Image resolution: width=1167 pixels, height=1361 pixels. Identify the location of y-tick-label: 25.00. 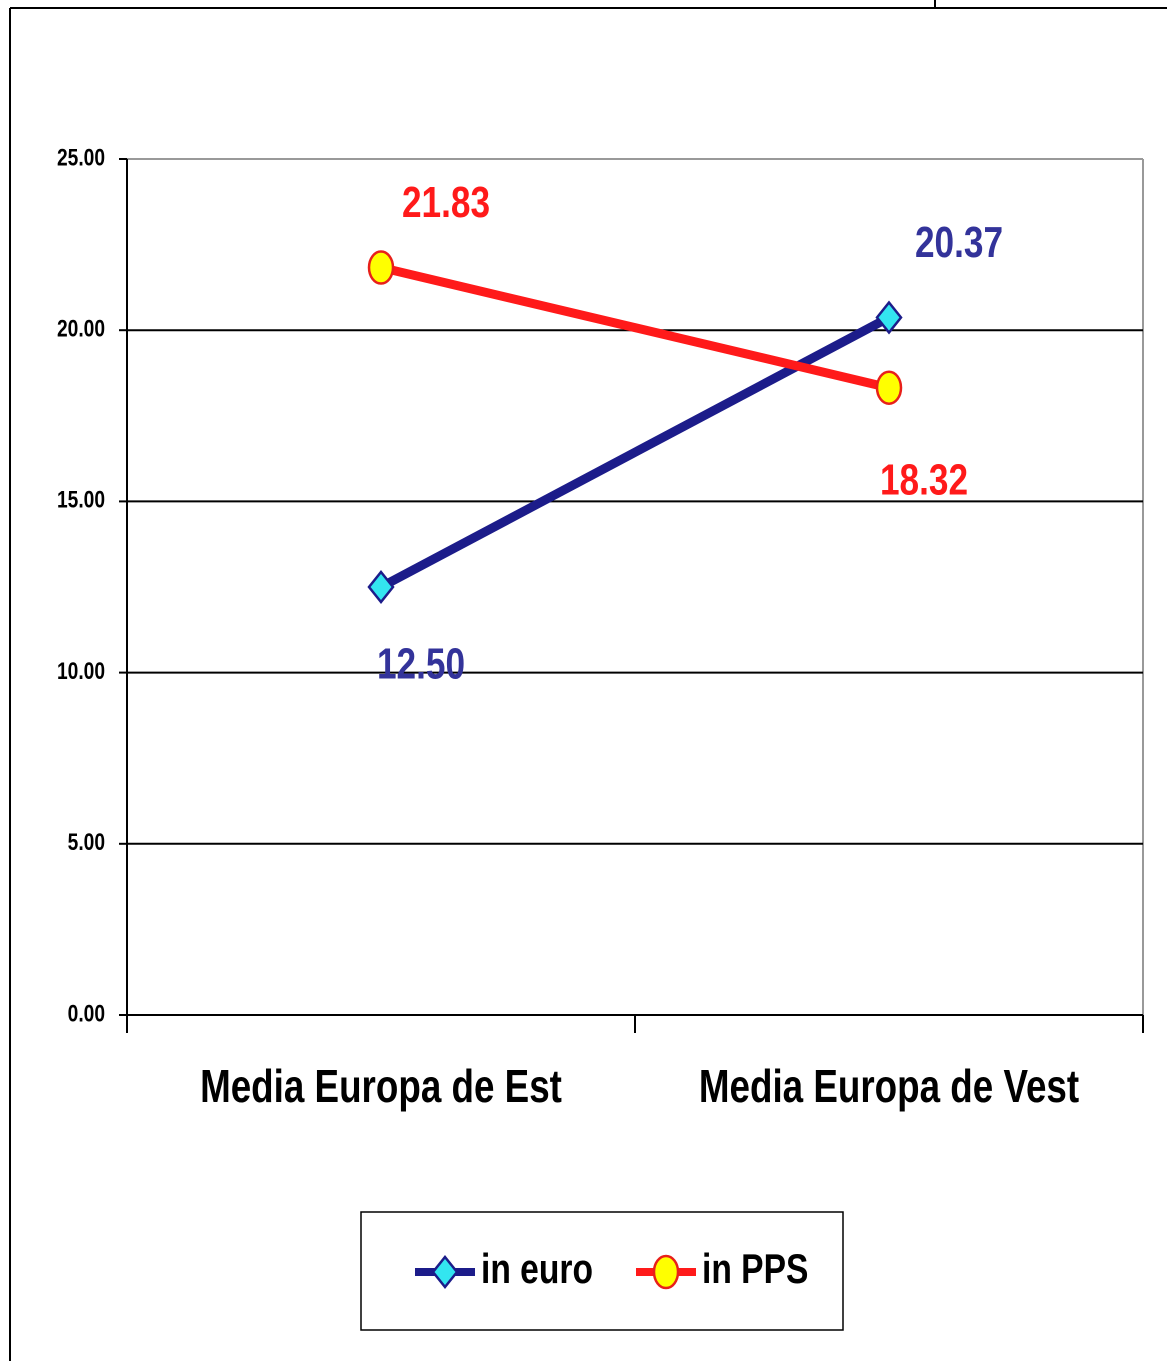
(81, 157).